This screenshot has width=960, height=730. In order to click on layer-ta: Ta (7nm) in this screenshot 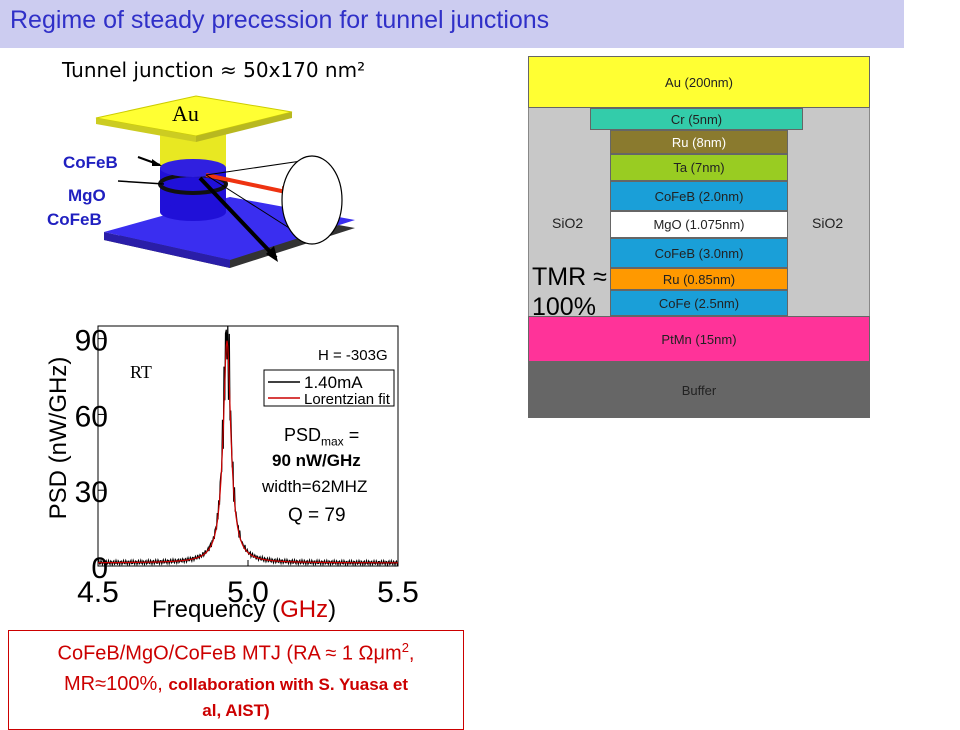, I will do `click(699, 167)`.